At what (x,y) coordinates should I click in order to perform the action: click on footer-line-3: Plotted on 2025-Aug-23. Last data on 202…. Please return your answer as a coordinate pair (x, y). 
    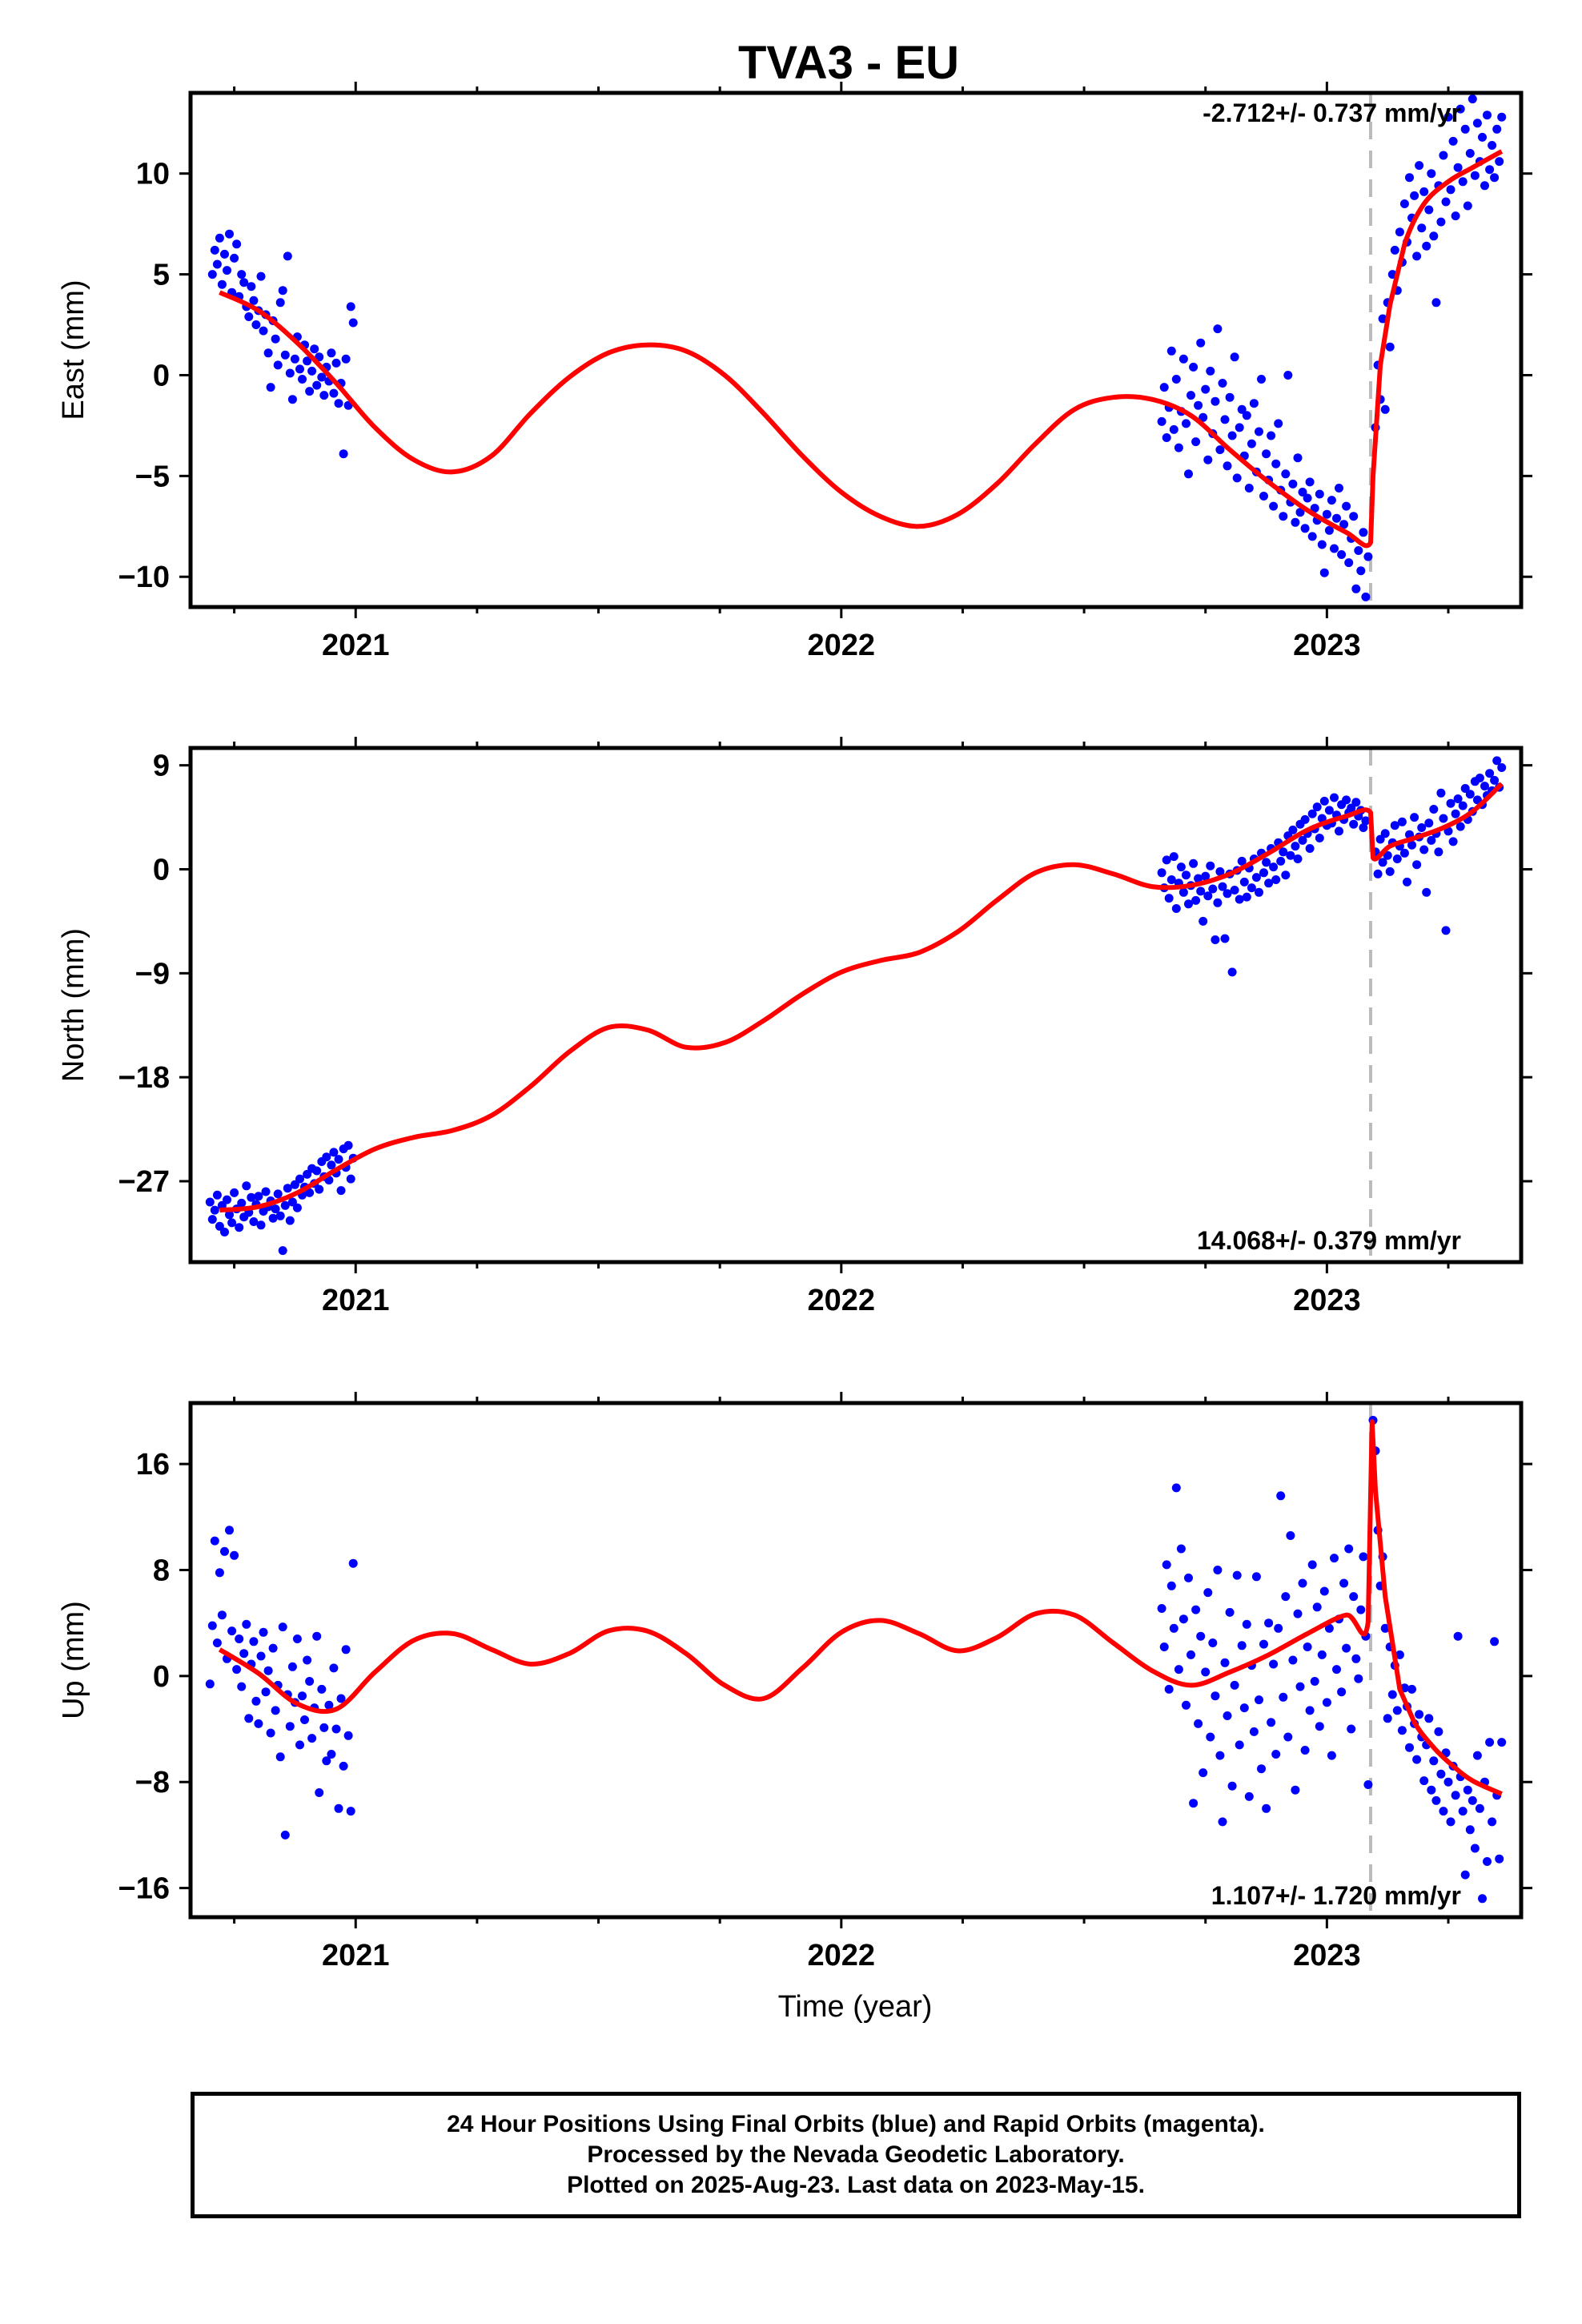
    Looking at the image, I should click on (856, 2185).